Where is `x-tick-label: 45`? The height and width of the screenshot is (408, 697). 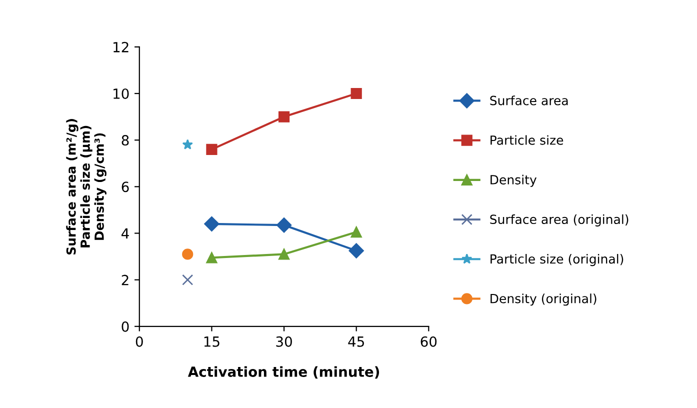
x-tick-label: 45 is located at coordinates (356, 341).